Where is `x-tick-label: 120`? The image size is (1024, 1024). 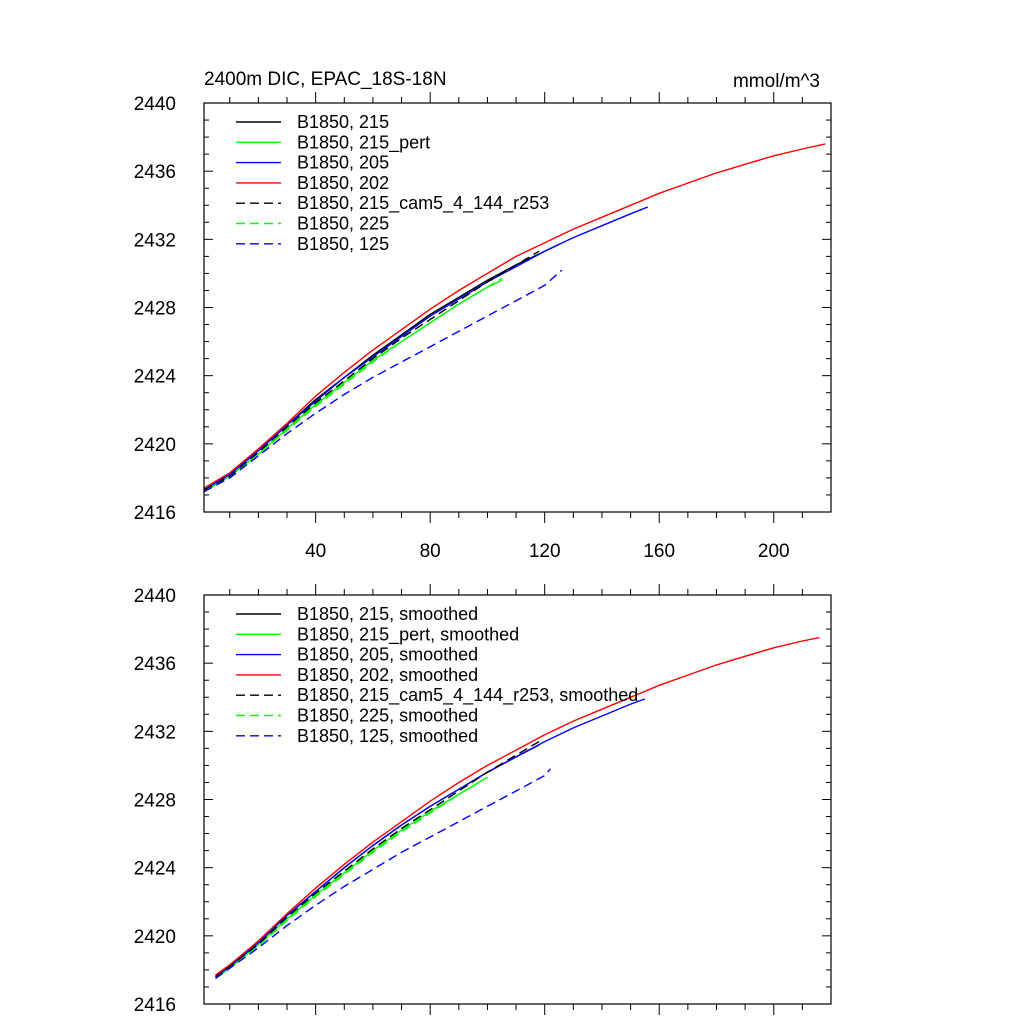
x-tick-label: 120 is located at coordinates (545, 551).